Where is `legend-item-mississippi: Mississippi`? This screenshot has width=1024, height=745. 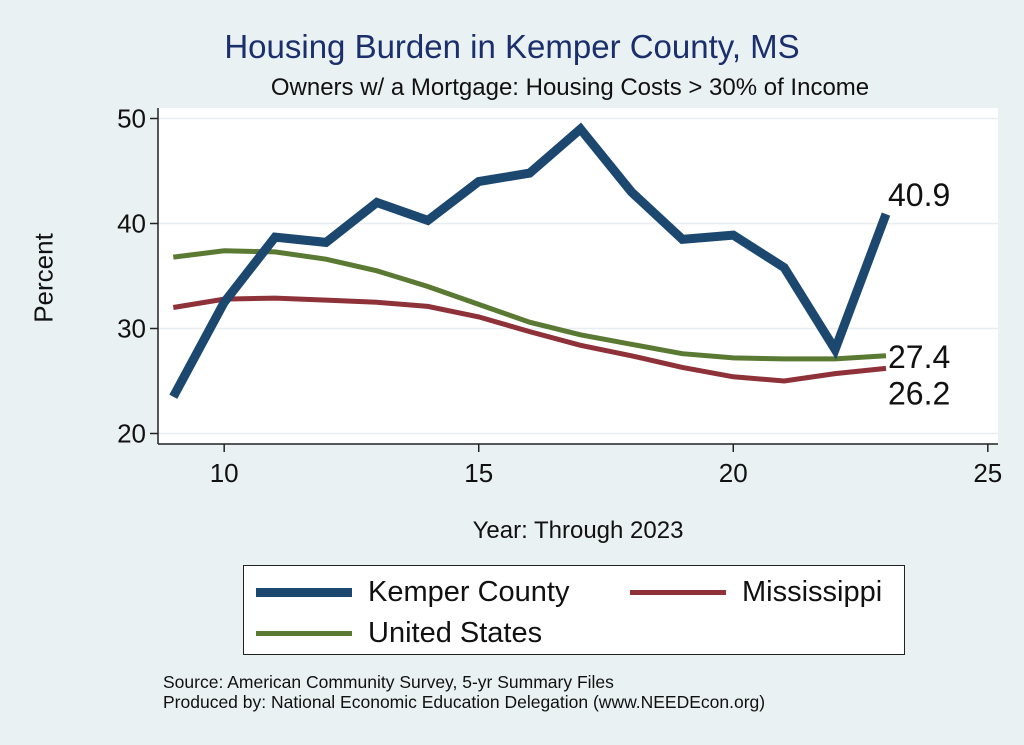
legend-item-mississippi: Mississippi is located at coordinates (756, 592).